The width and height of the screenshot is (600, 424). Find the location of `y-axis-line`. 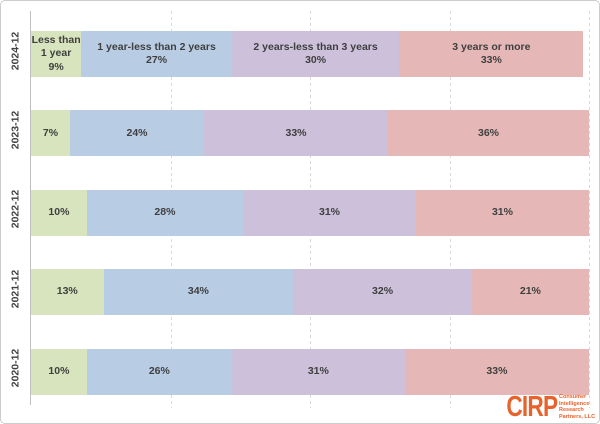

y-axis-line is located at coordinates (30, 208).